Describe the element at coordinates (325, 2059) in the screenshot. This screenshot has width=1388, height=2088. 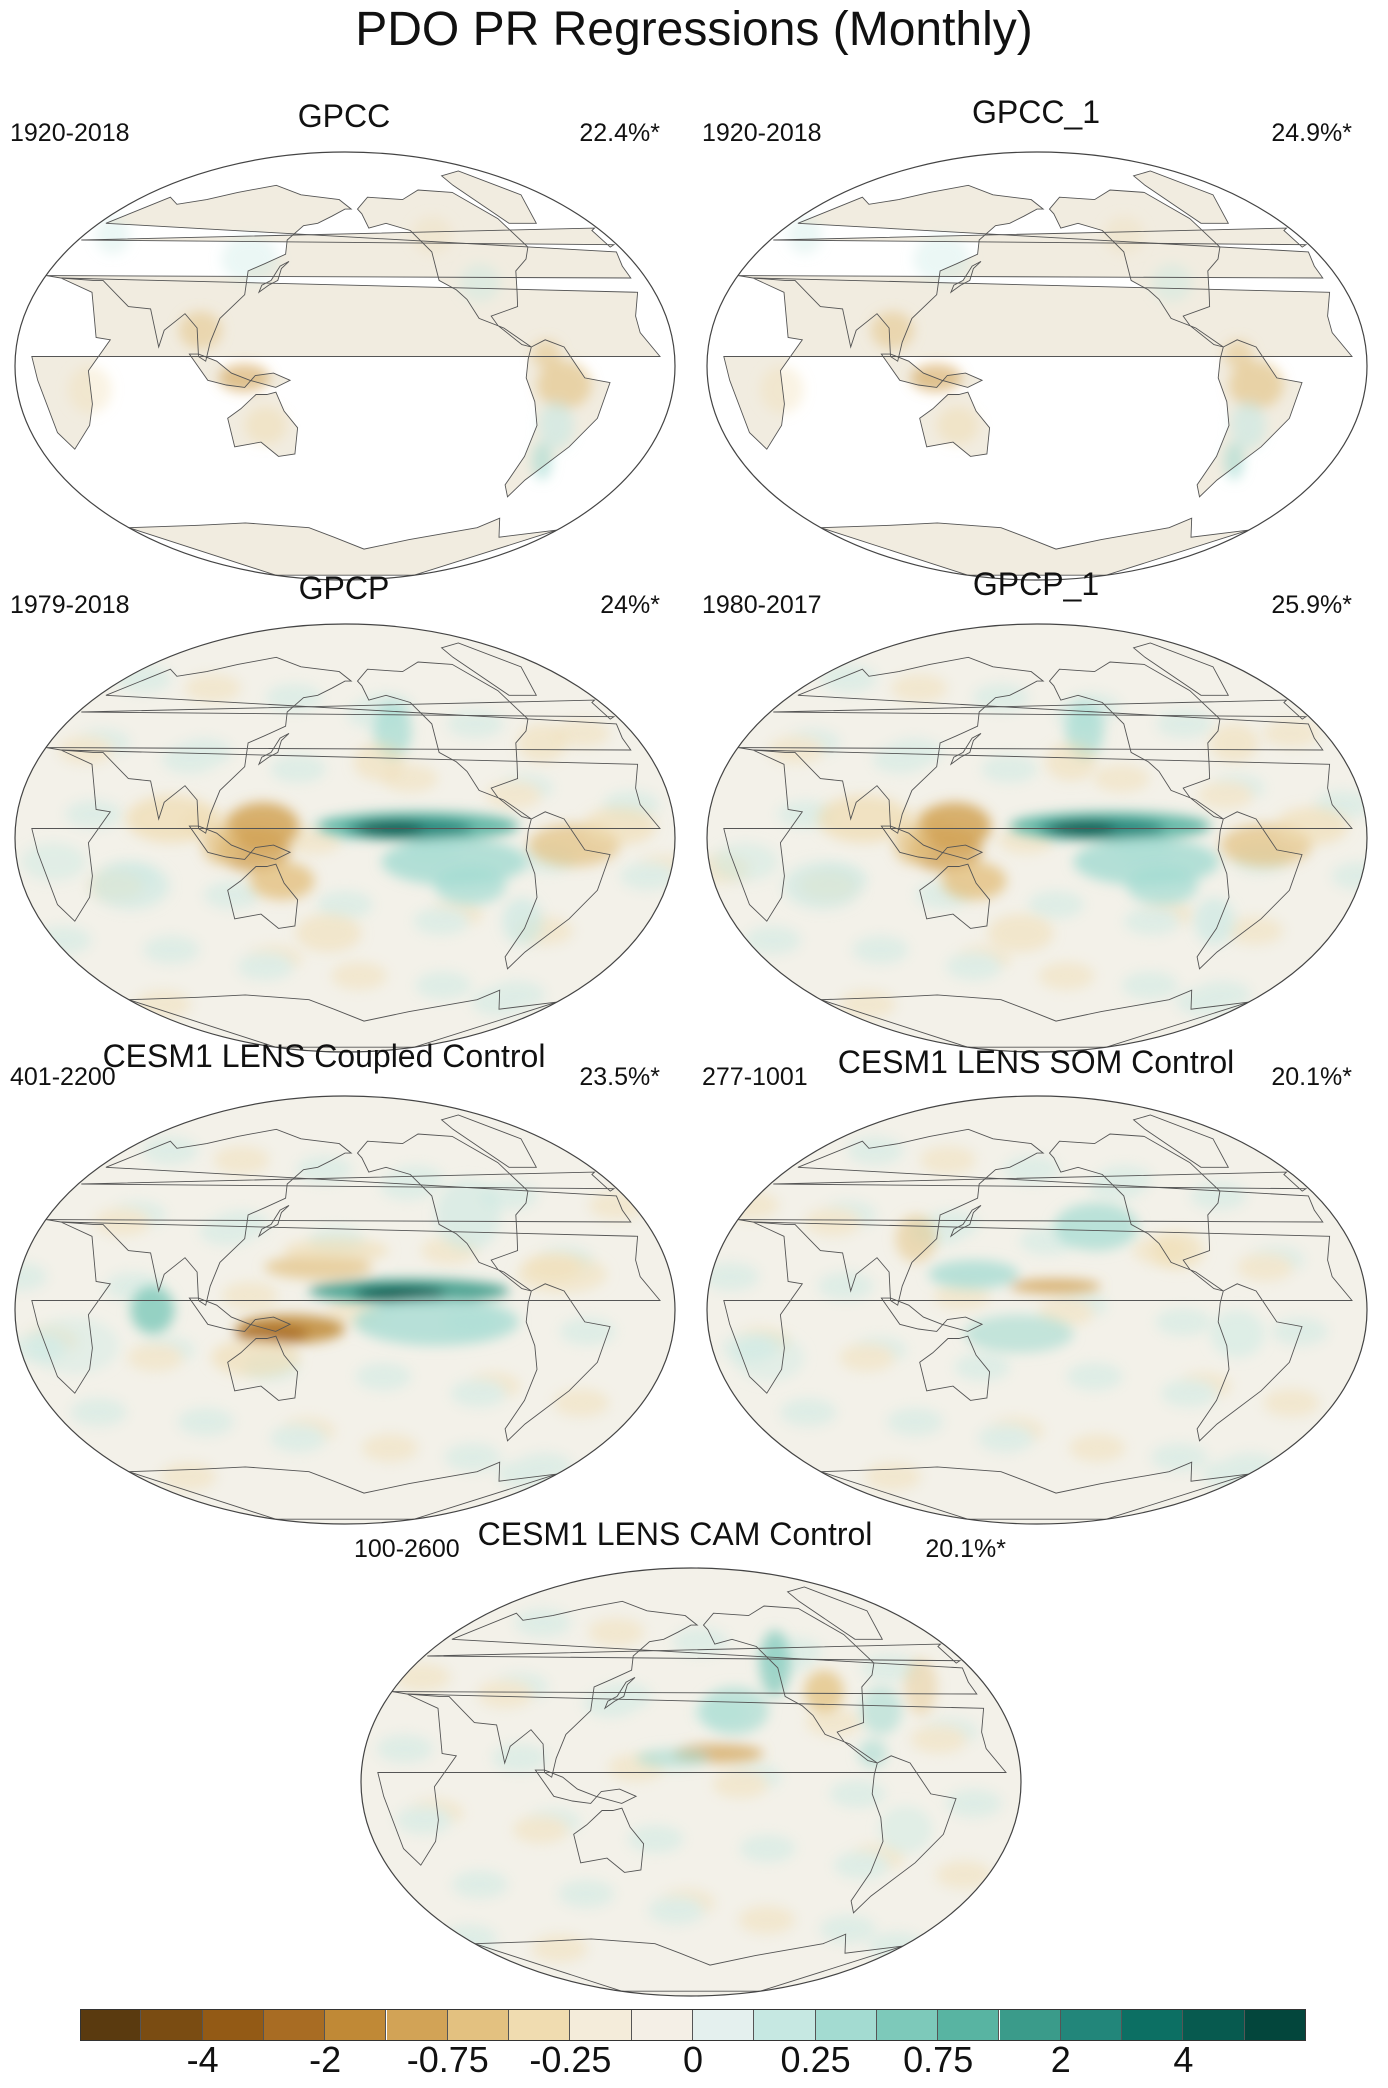
I see `colorbar-label: -2` at that location.